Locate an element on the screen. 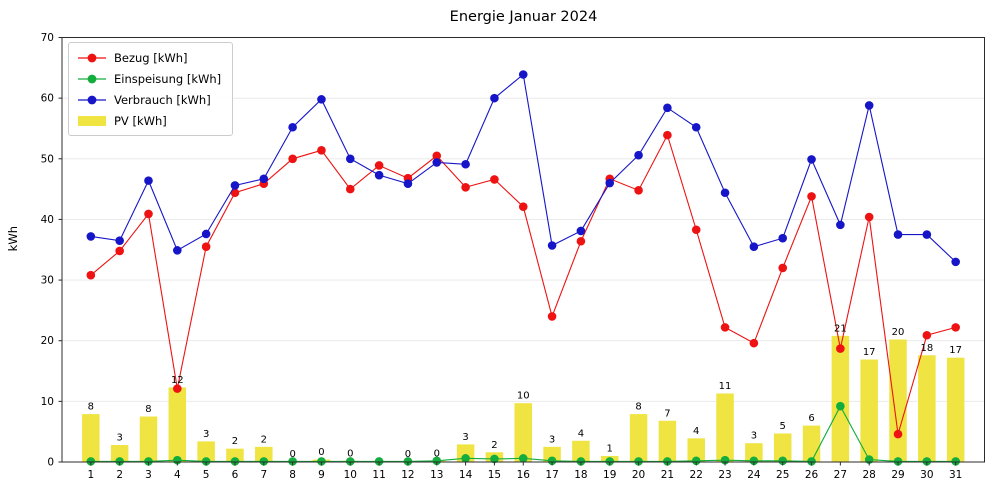 This screenshot has height=500, width=1000. legend-label: Verbrauch [kWh] is located at coordinates (162, 99).